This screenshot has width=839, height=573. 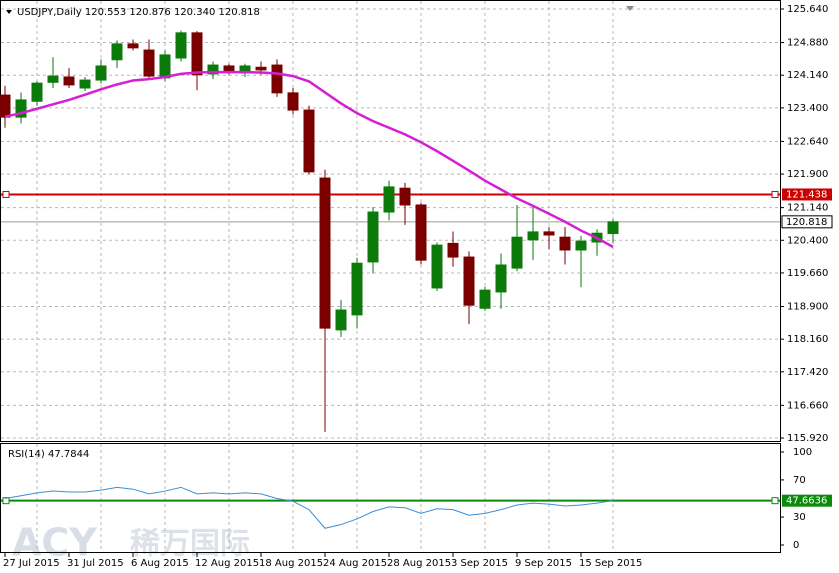 What do you see at coordinates (9, 12) in the screenshot?
I see `menu-triangle` at bounding box center [9, 12].